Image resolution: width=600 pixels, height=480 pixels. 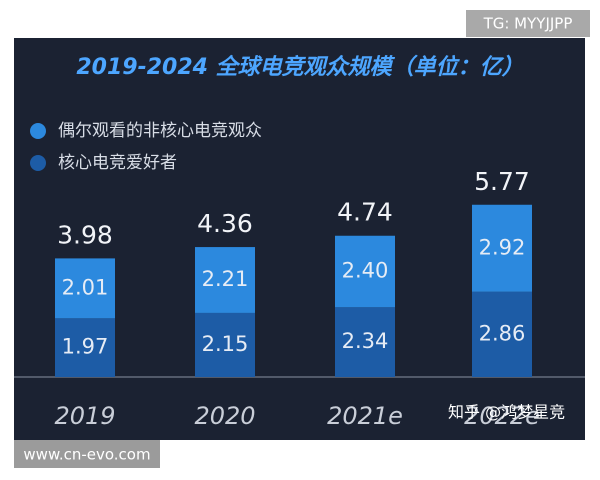 I want to click on value-label: 2.92, so click(x=502, y=247).